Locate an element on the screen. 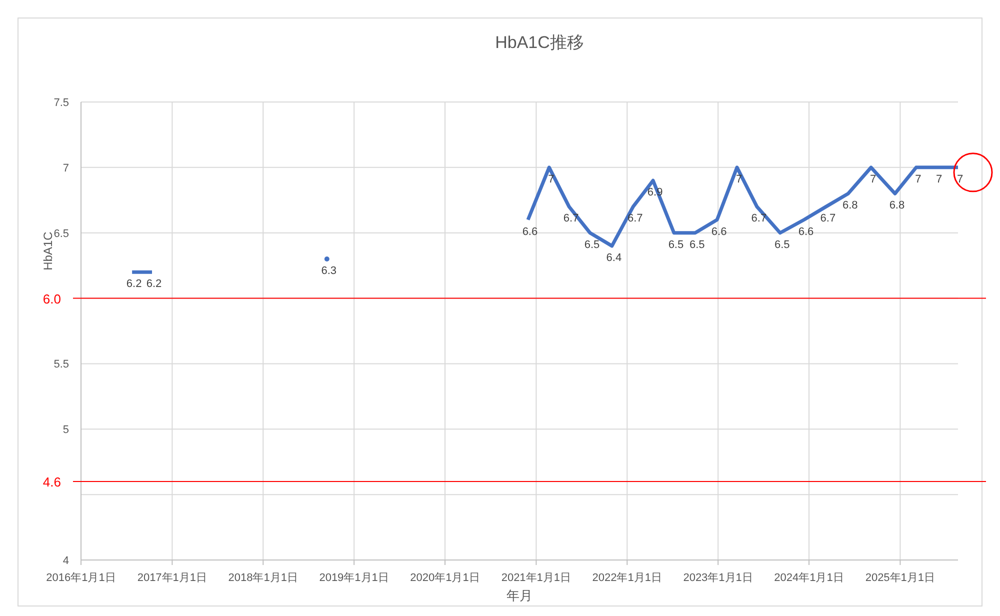 The image size is (1000, 616). x-tick-label: 2016年1月1日 is located at coordinates (81, 578).